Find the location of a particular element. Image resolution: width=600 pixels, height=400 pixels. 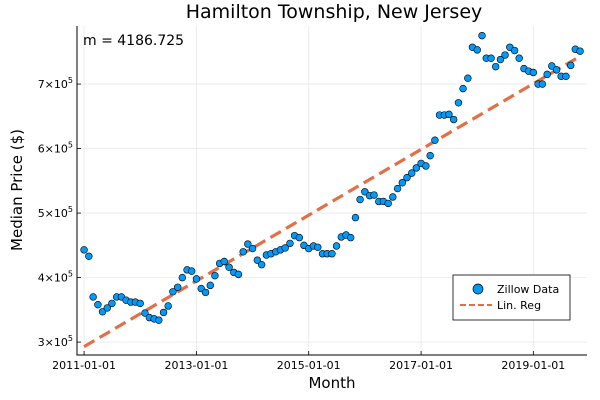

y-tick-label: 3×105 is located at coordinates (55, 341).